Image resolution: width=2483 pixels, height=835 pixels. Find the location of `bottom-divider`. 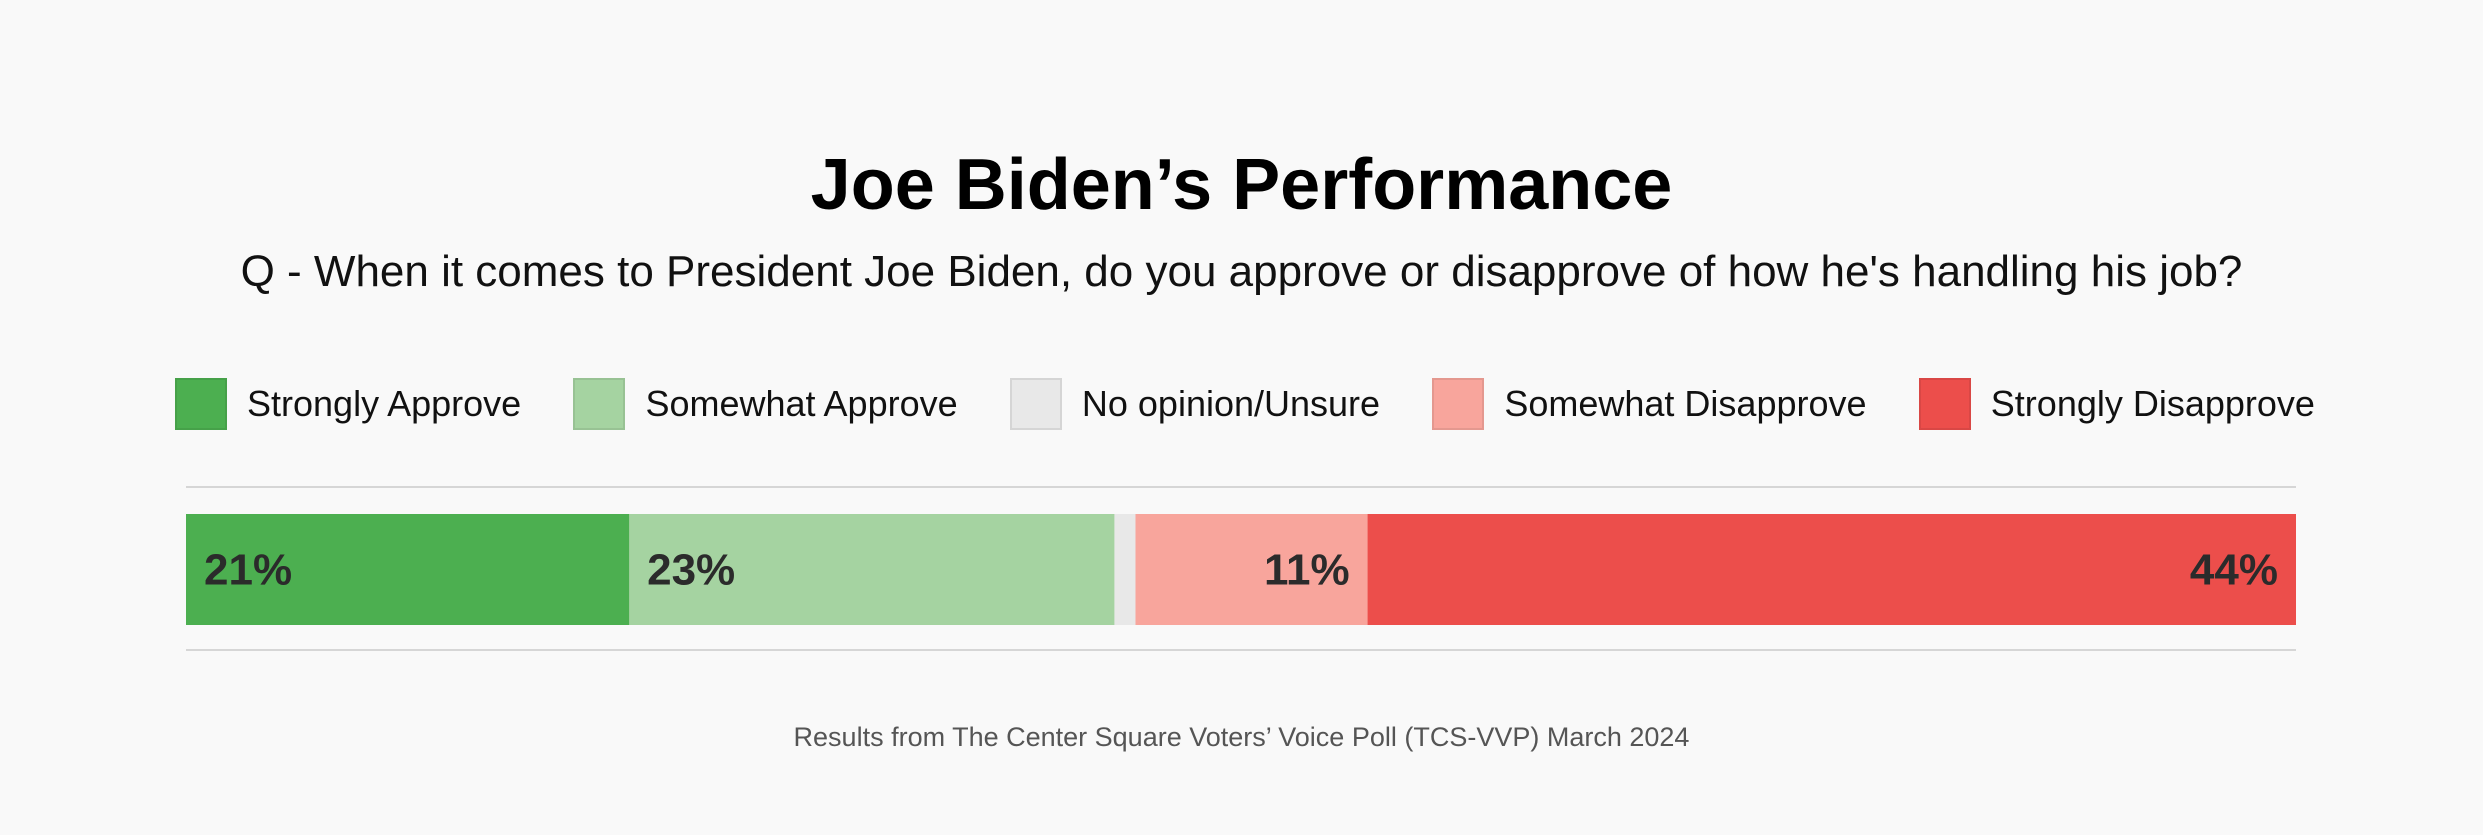

bottom-divider is located at coordinates (1241, 650).